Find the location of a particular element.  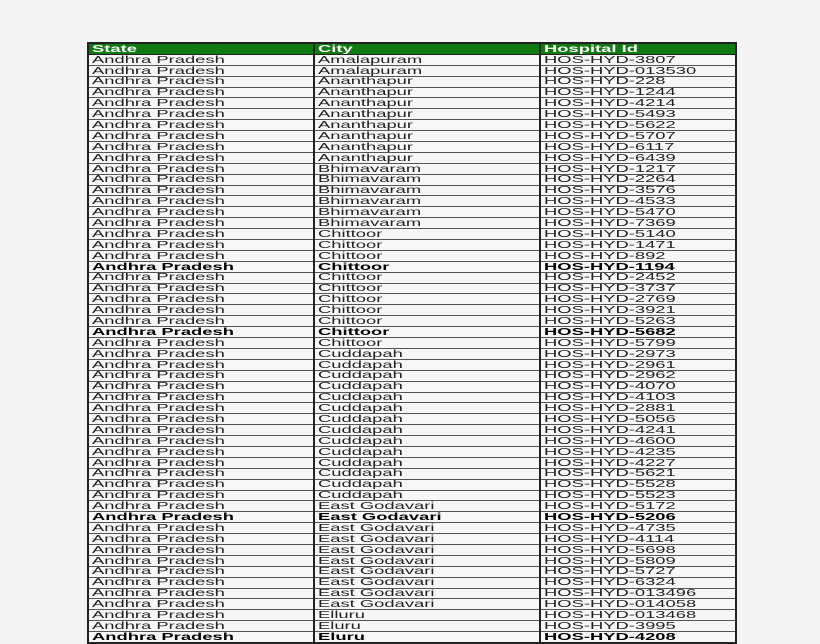

hospital-id-cell-text: HOS-HYD-013496 is located at coordinates (620, 593).